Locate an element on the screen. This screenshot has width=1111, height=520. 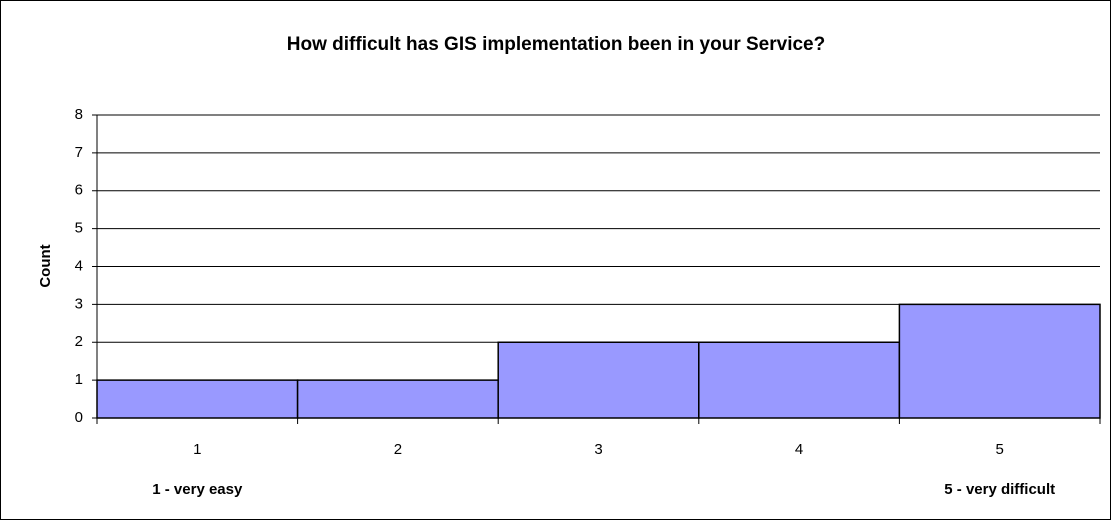
y-tick-label: 5 is located at coordinates (79, 228).